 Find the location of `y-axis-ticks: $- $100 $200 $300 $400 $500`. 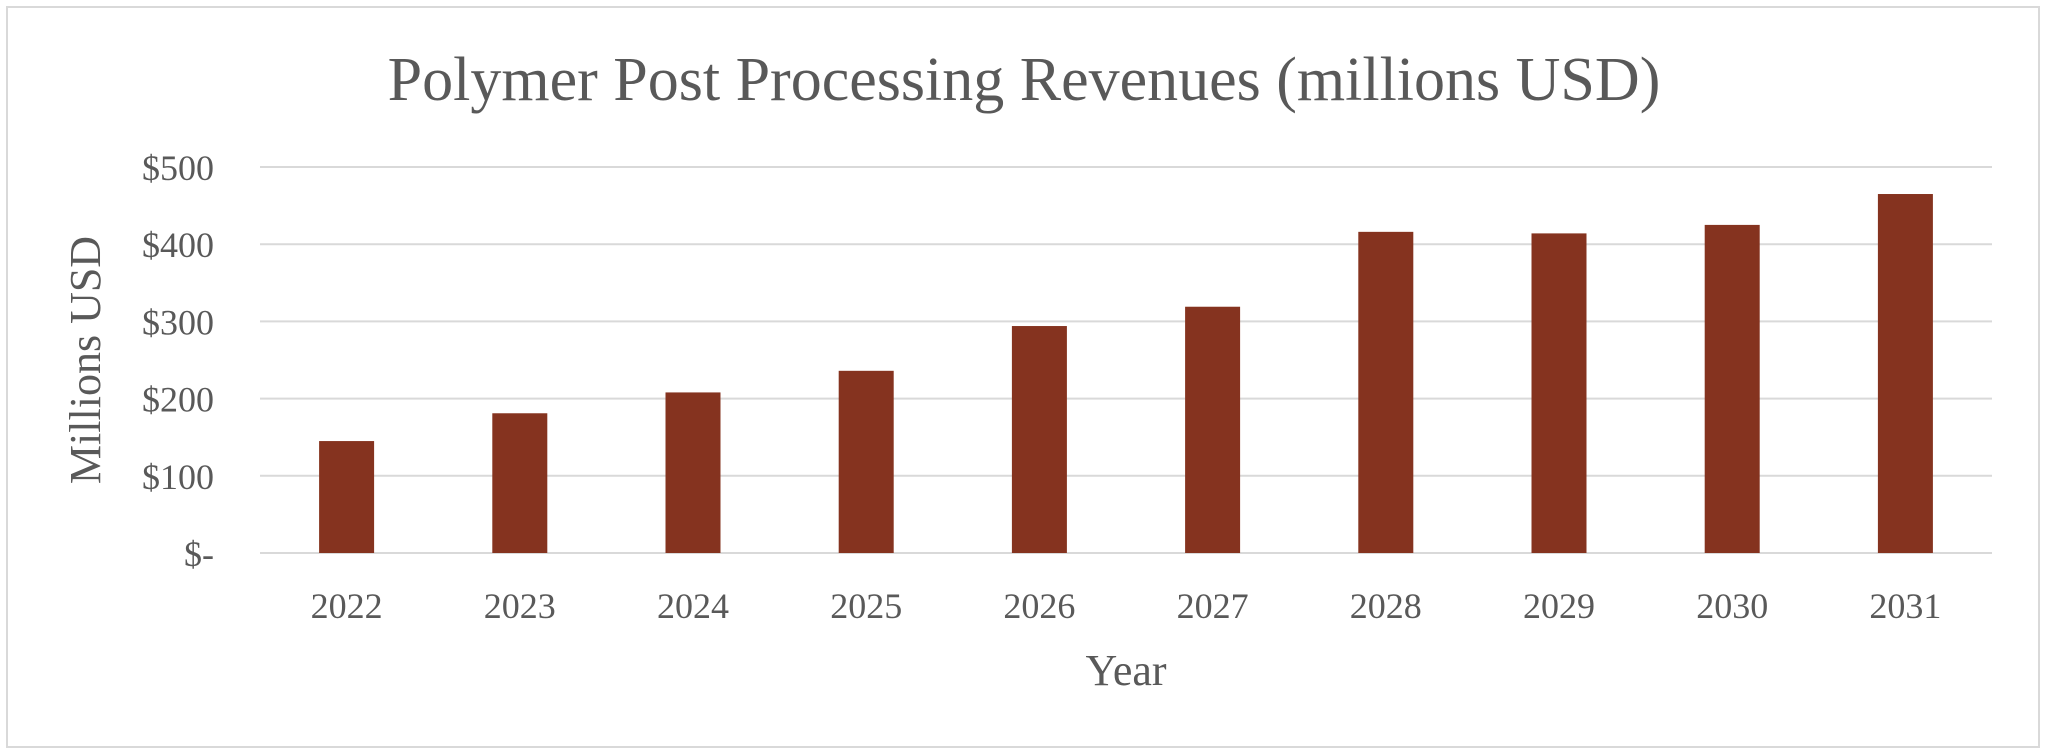

y-axis-ticks: $- $100 $200 $300 $400 $500 is located at coordinates (178, 361).